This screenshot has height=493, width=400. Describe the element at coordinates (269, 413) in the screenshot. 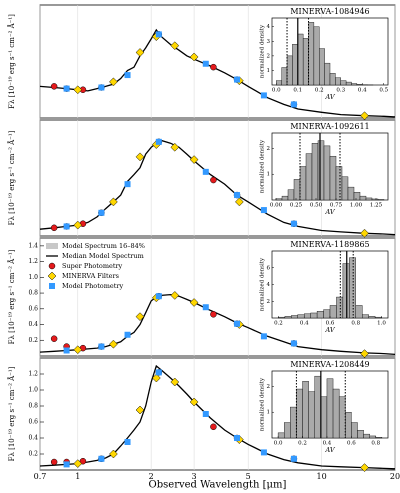

I see `inset-y-tick-label: 1` at that location.